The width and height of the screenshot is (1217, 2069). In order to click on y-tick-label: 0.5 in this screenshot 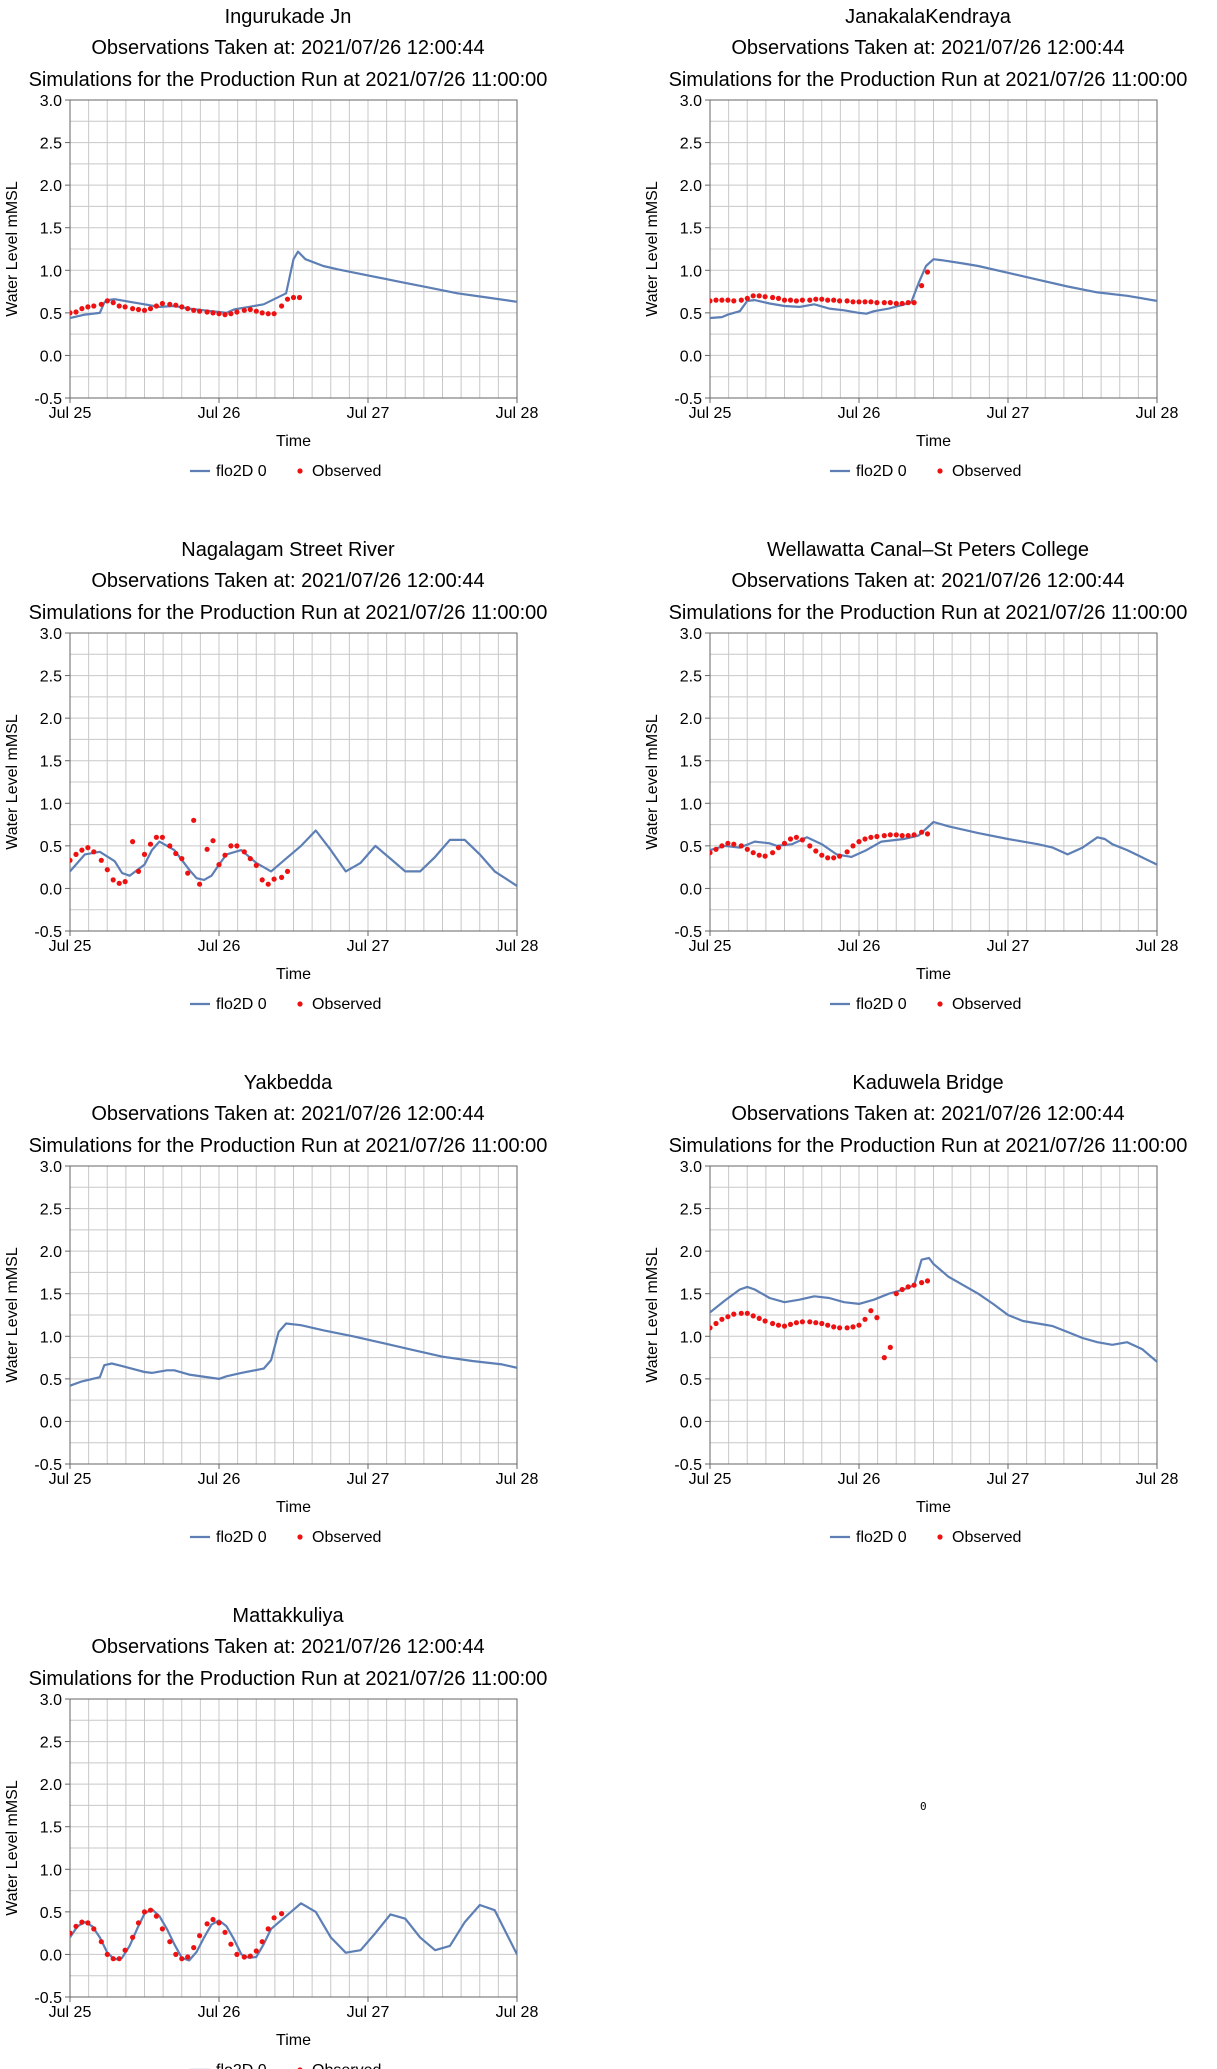, I will do `click(691, 314)`.